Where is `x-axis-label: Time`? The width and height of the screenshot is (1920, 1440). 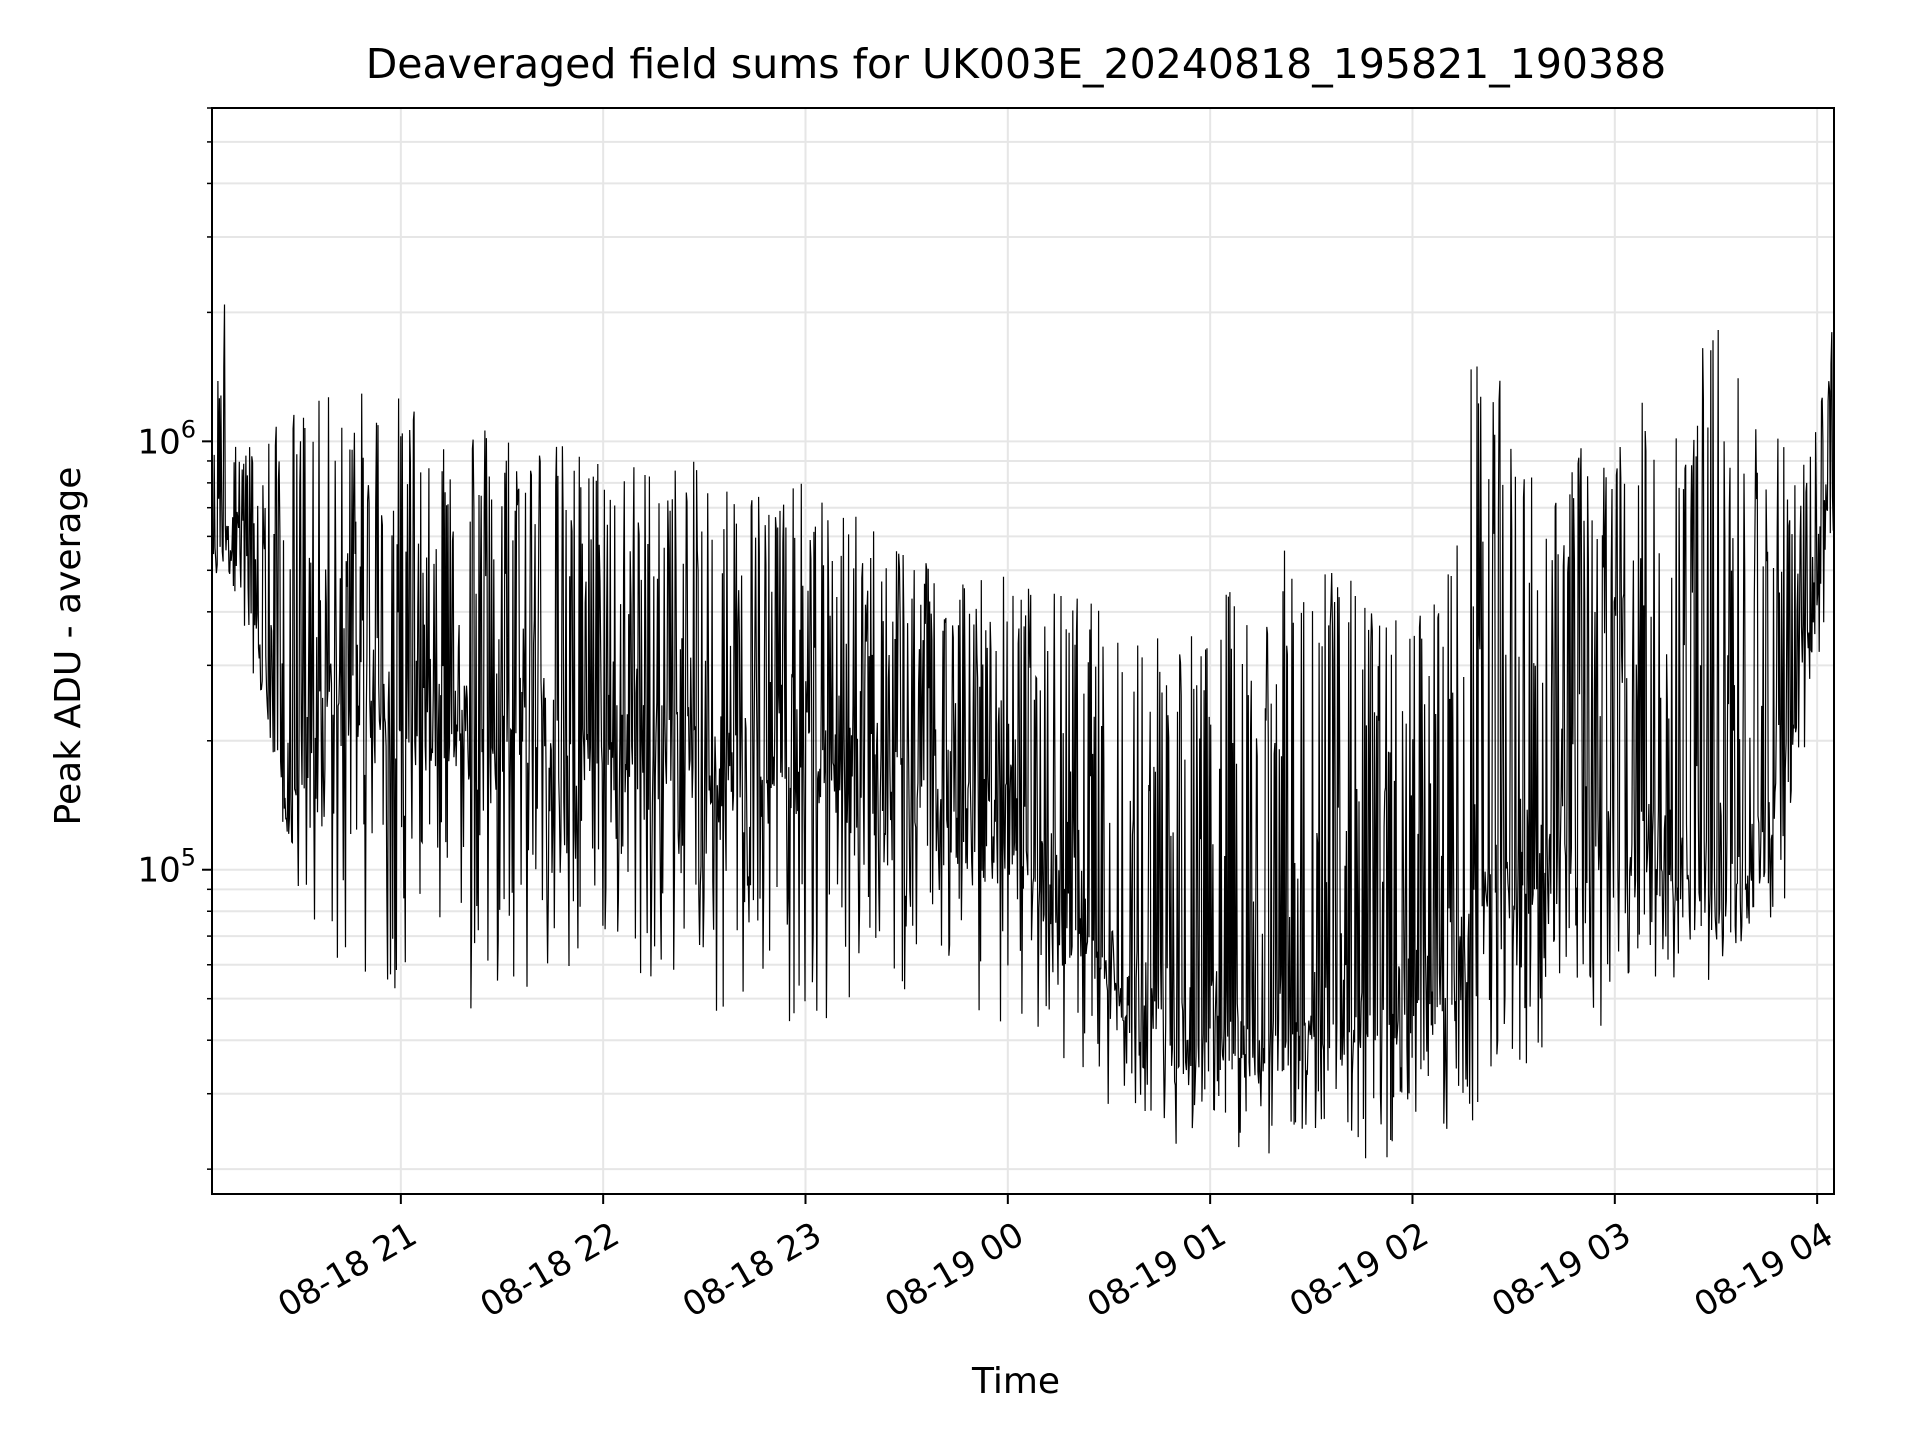 x-axis-label: Time is located at coordinates (1015, 1381).